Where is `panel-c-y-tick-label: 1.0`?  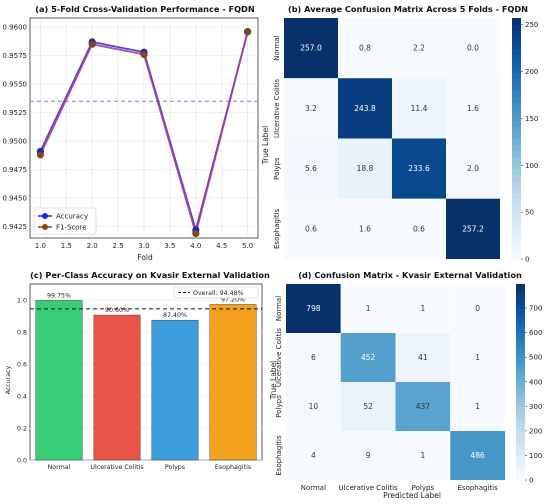
panel-c-y-tick-label: 1.0 is located at coordinates (22, 301).